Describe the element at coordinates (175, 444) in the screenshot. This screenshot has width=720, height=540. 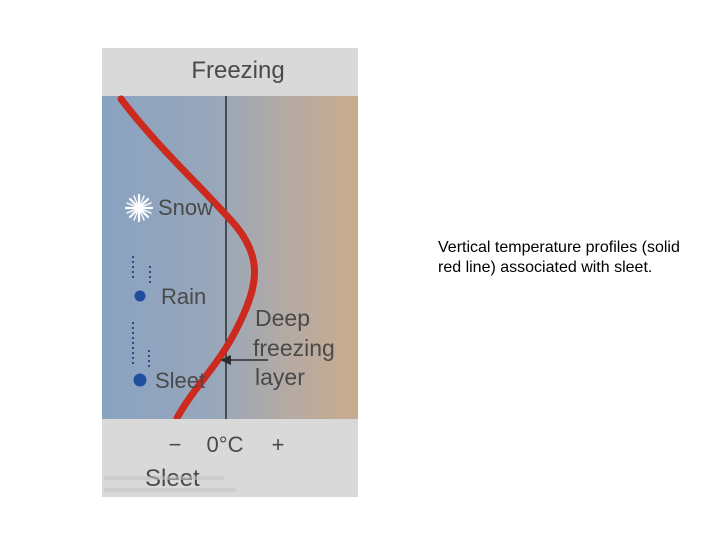
I see `axis-minus-label: −` at that location.